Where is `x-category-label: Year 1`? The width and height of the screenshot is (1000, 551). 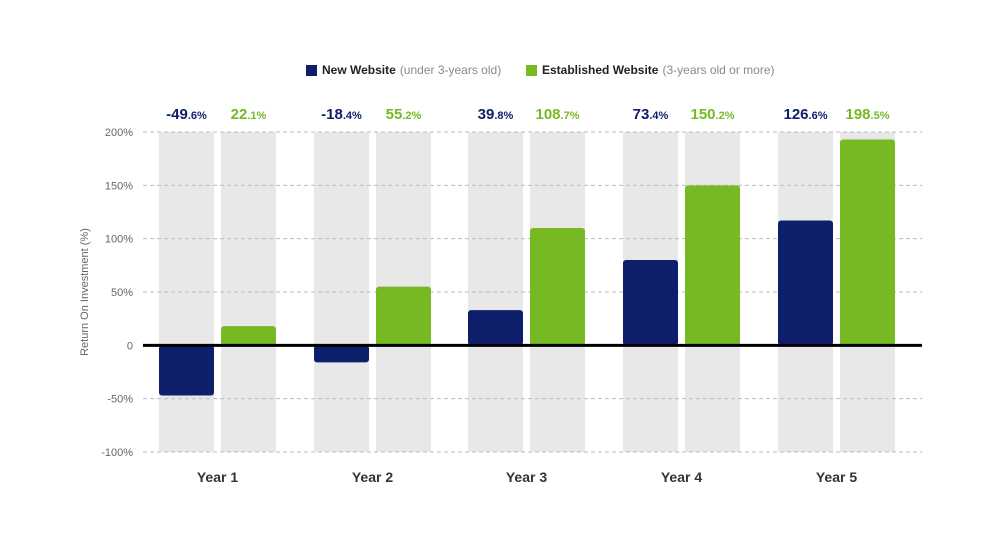 x-category-label: Year 1 is located at coordinates (217, 477).